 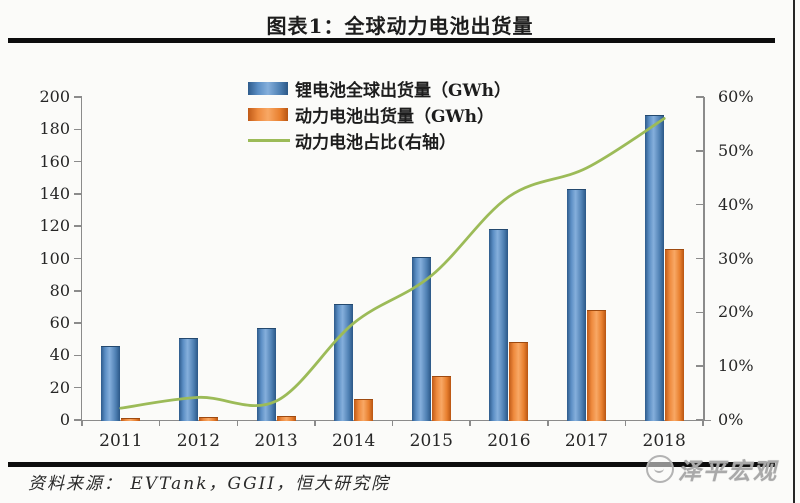 What do you see at coordinates (59, 290) in the screenshot?
I see `y-axis-left-label: 80` at bounding box center [59, 290].